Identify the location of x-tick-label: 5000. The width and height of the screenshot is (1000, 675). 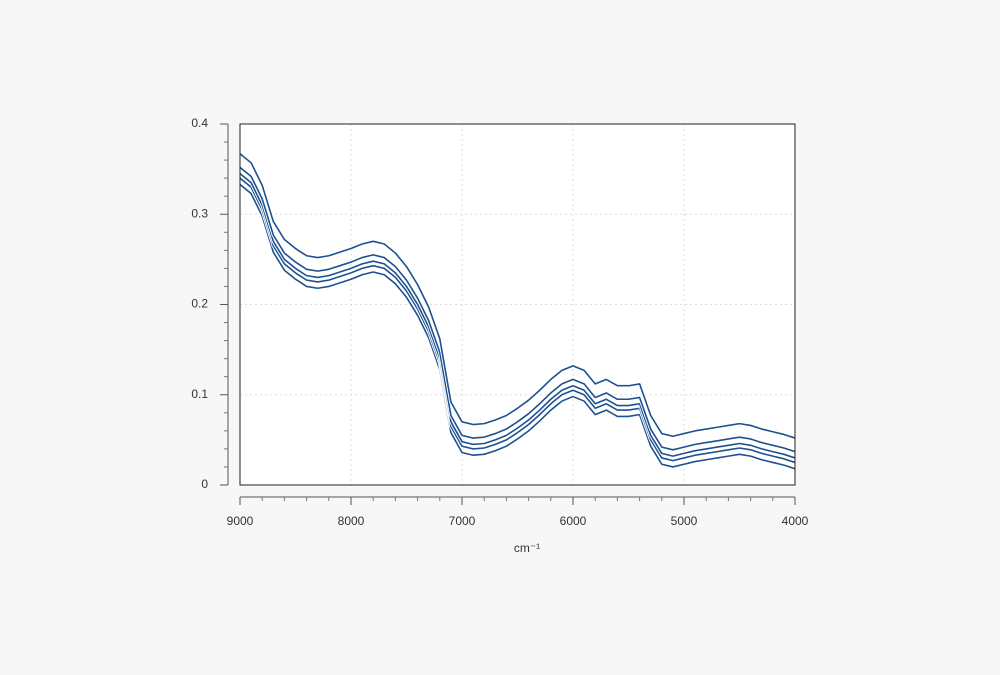
(684, 521).